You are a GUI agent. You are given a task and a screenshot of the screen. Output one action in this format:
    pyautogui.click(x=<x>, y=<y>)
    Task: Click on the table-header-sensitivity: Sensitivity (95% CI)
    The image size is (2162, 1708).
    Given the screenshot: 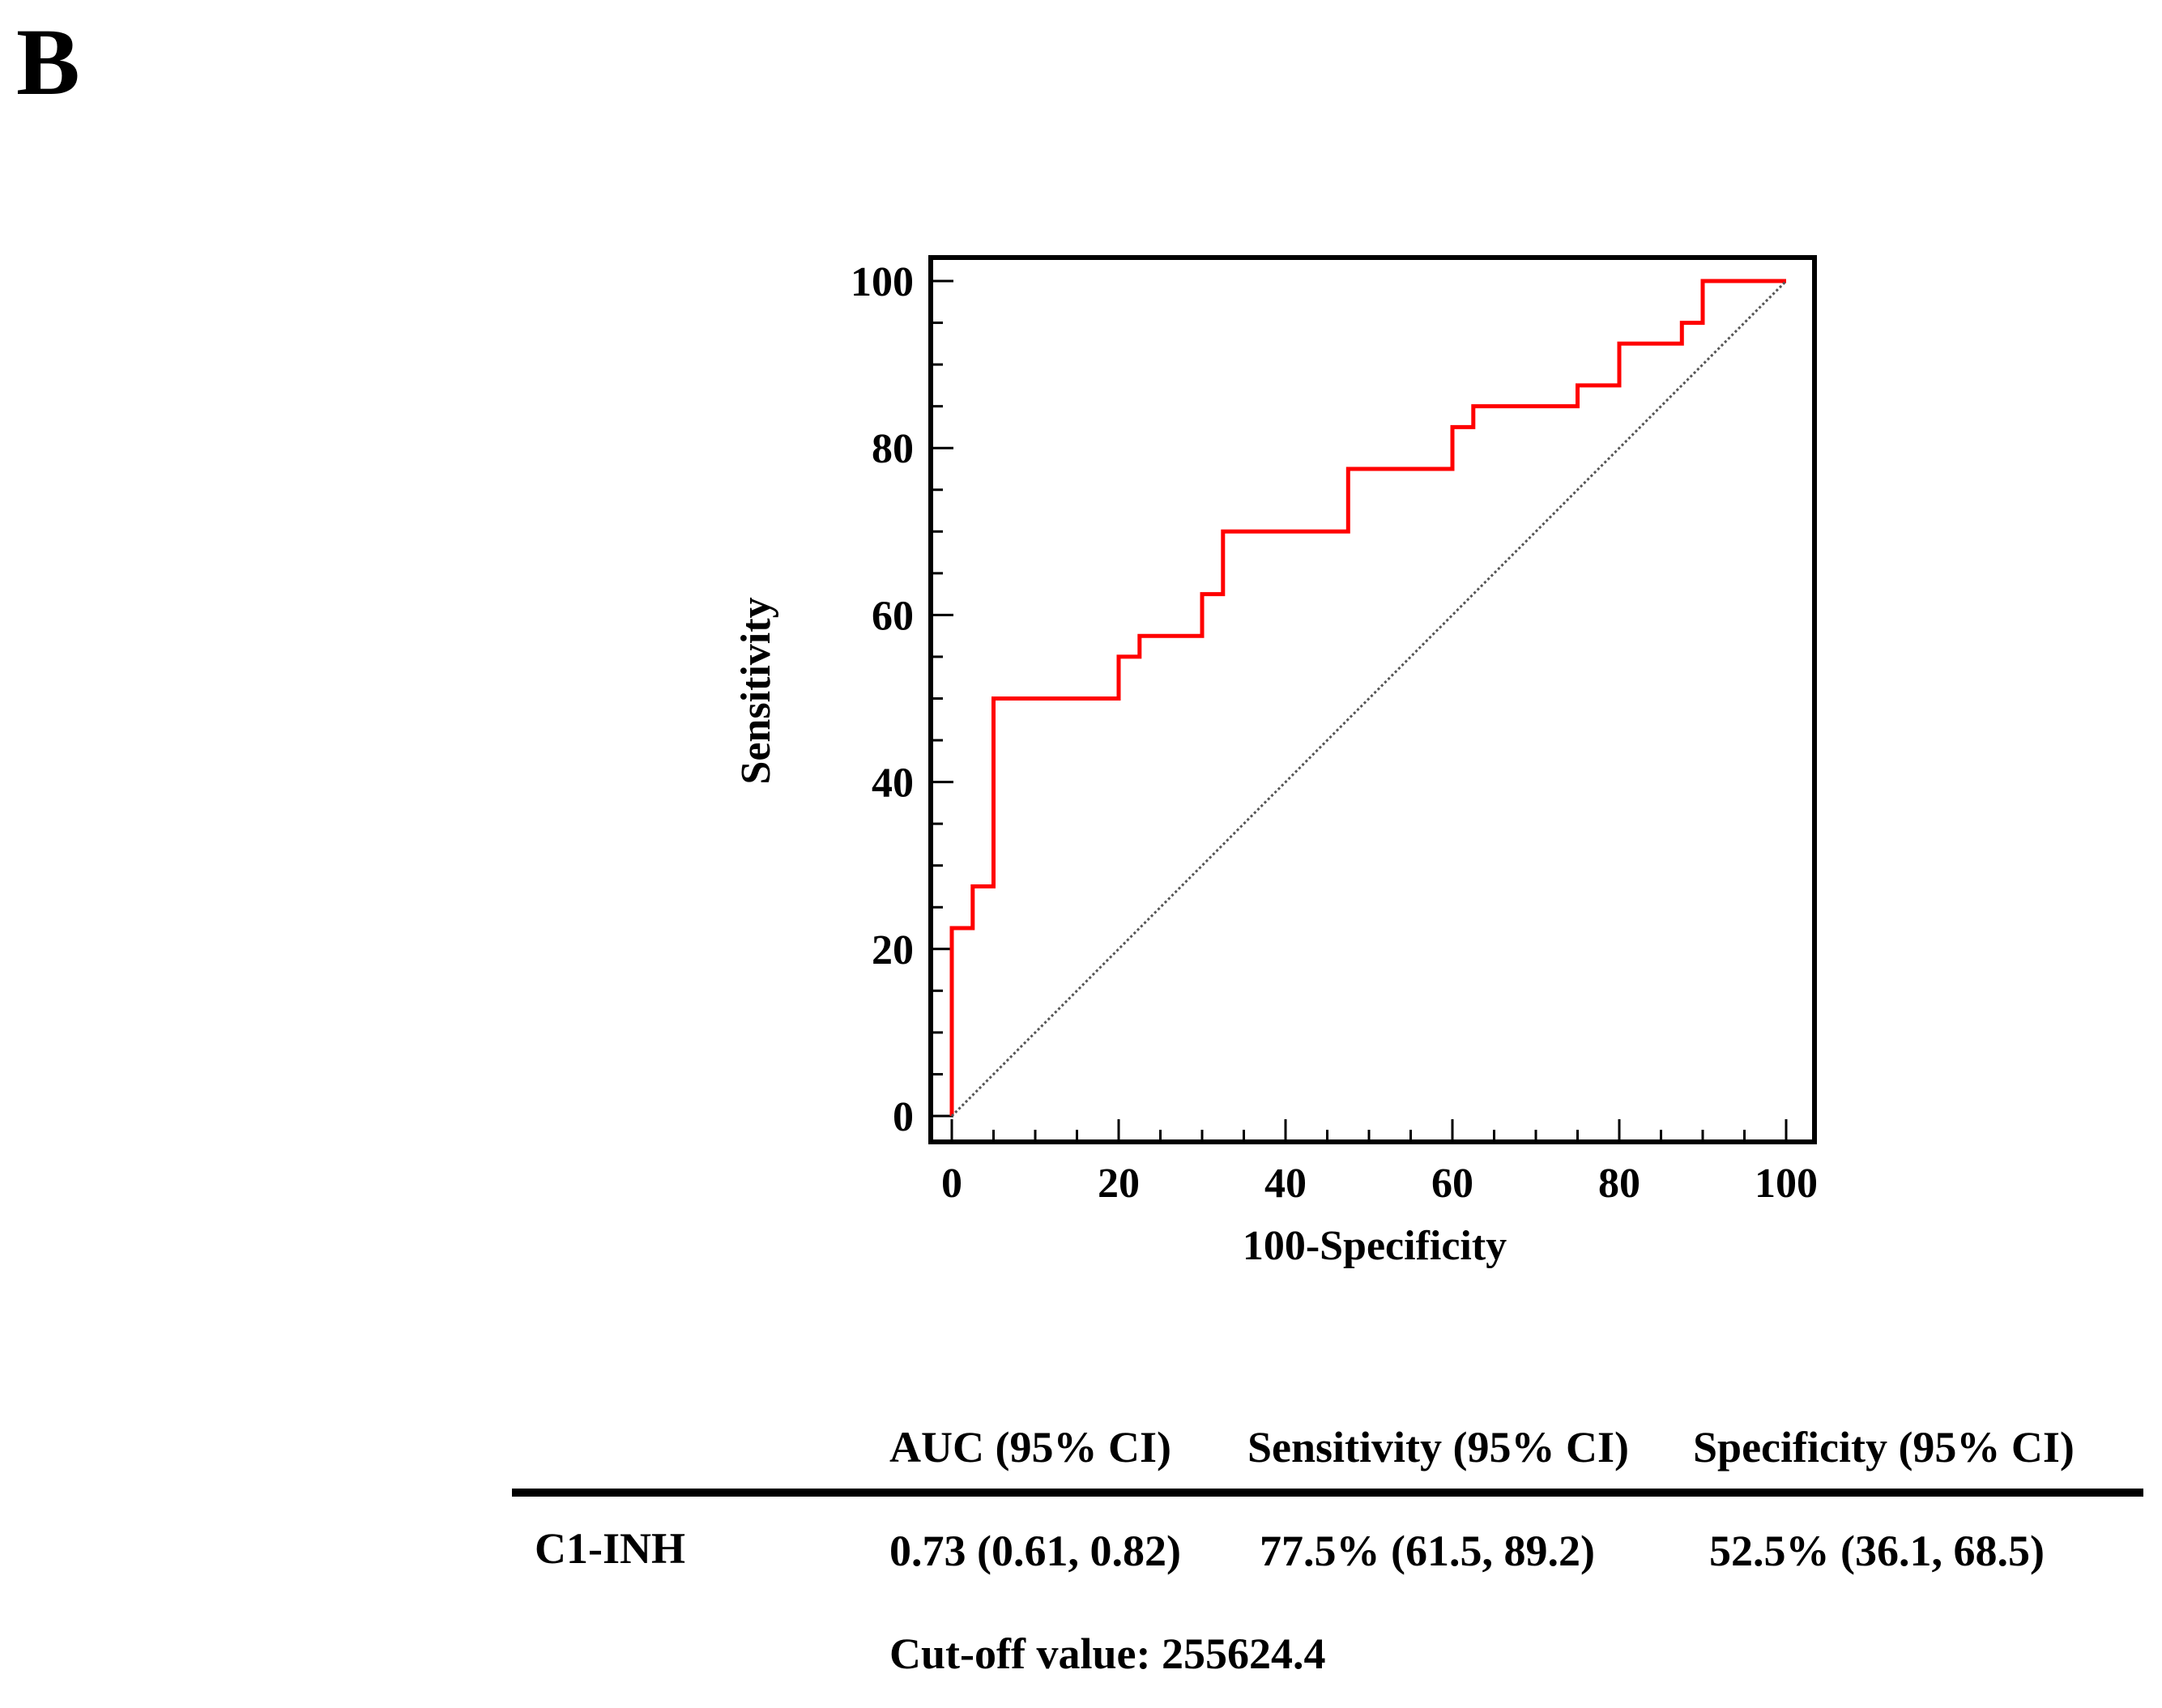 What is the action you would take?
    pyautogui.click(x=1438, y=1447)
    